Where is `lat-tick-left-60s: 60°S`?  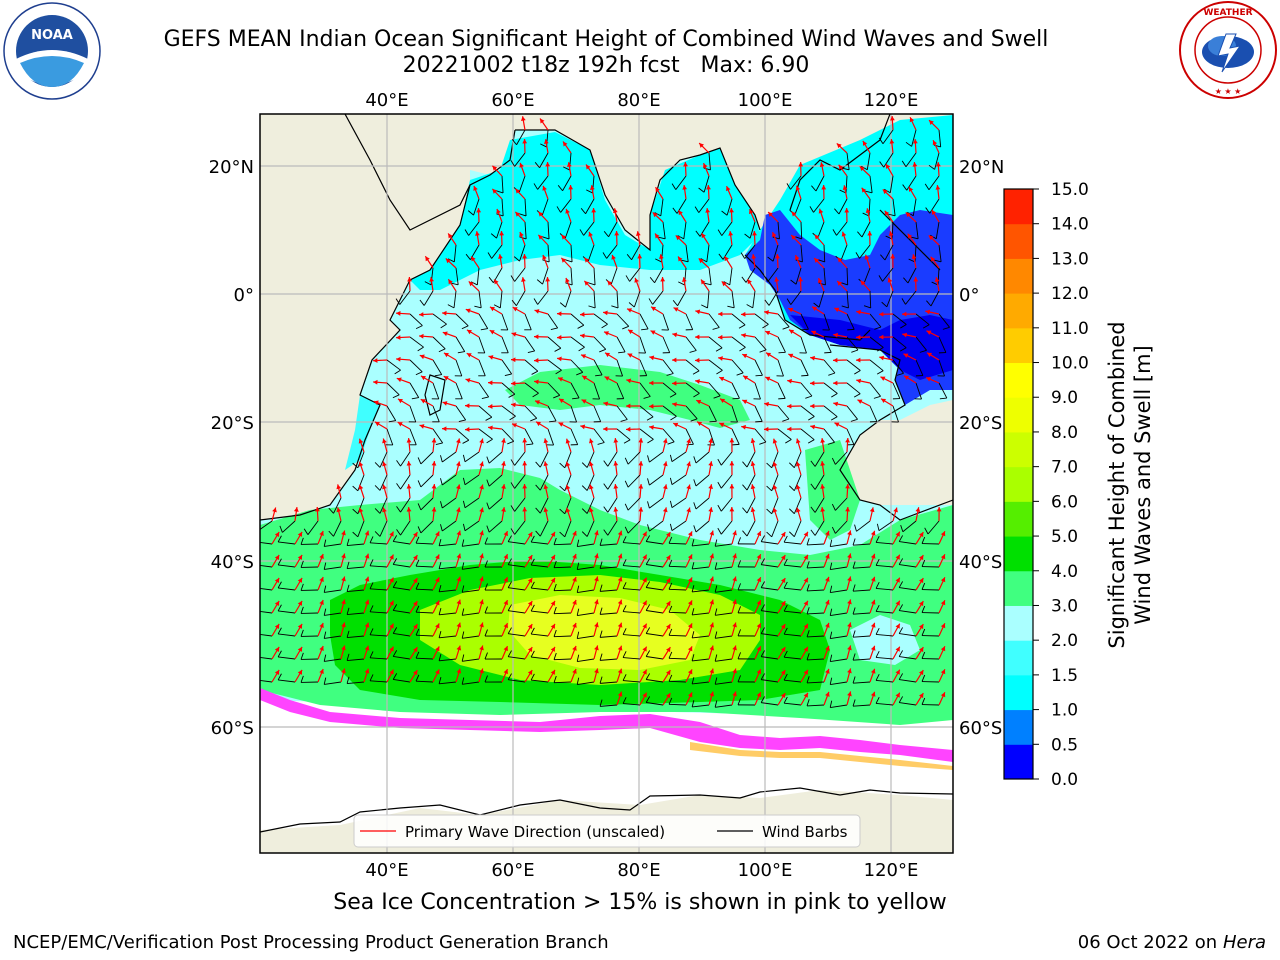 lat-tick-left-60s: 60°S is located at coordinates (232, 728).